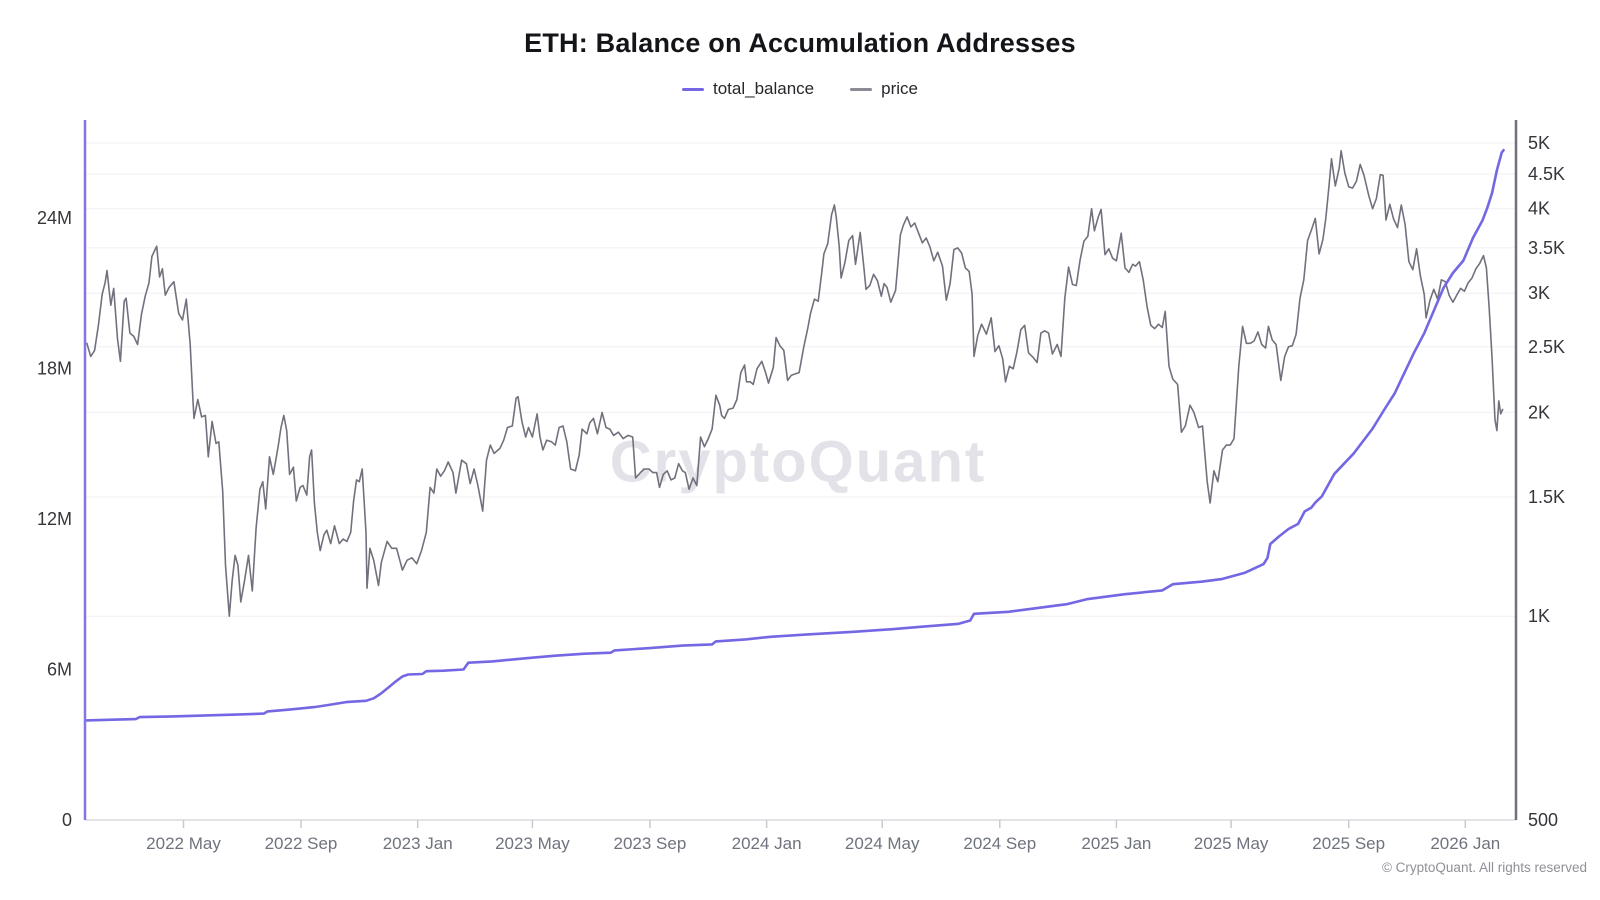 The width and height of the screenshot is (1600, 900). What do you see at coordinates (1546, 497) in the screenshot?
I see `right-y-tick-label: 1.5K` at bounding box center [1546, 497].